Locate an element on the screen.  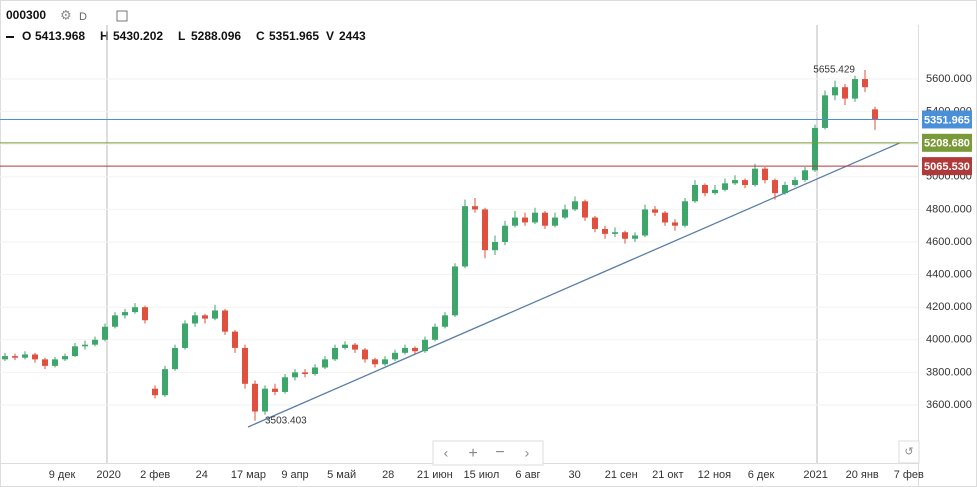
ohlc-key: L is located at coordinates (181, 36).